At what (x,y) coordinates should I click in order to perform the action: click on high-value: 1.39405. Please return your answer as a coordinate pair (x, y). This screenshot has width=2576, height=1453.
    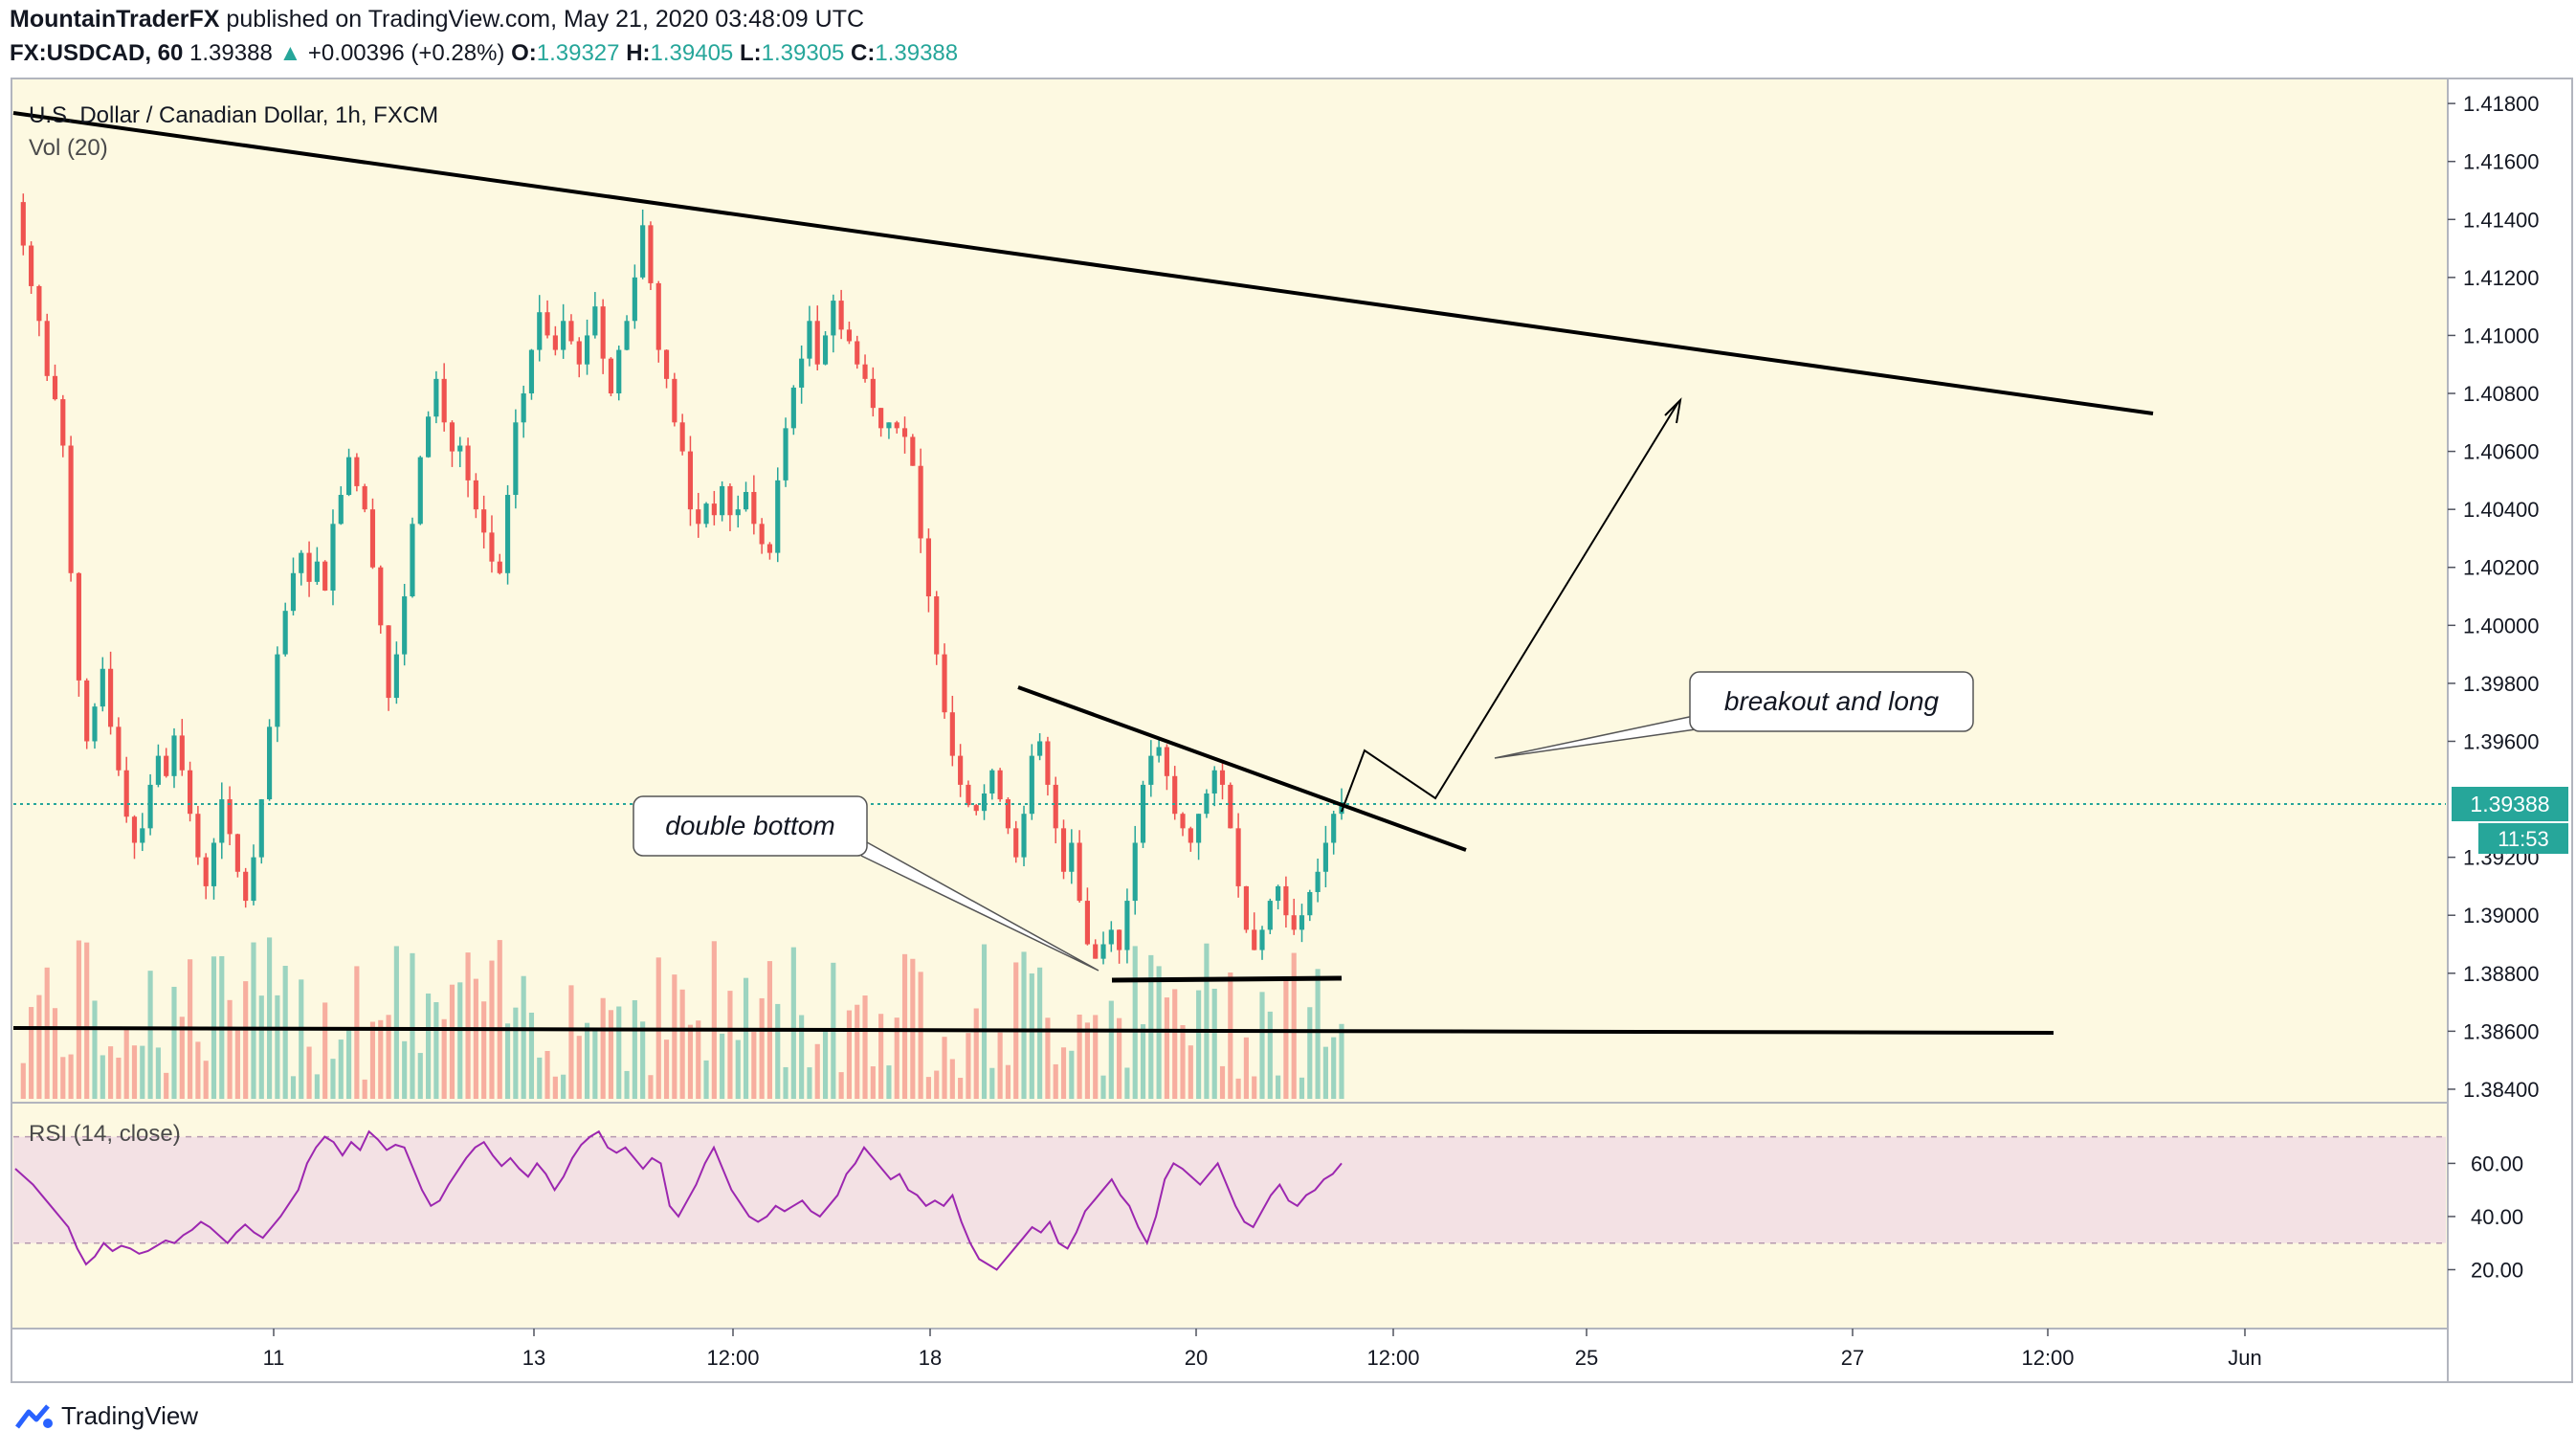
    Looking at the image, I should click on (692, 53).